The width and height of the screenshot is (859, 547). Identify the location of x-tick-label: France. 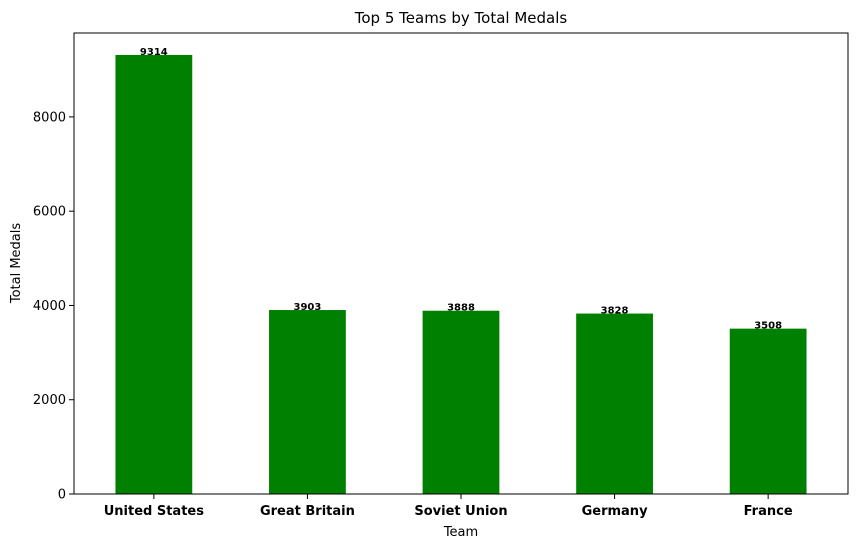
(768, 511).